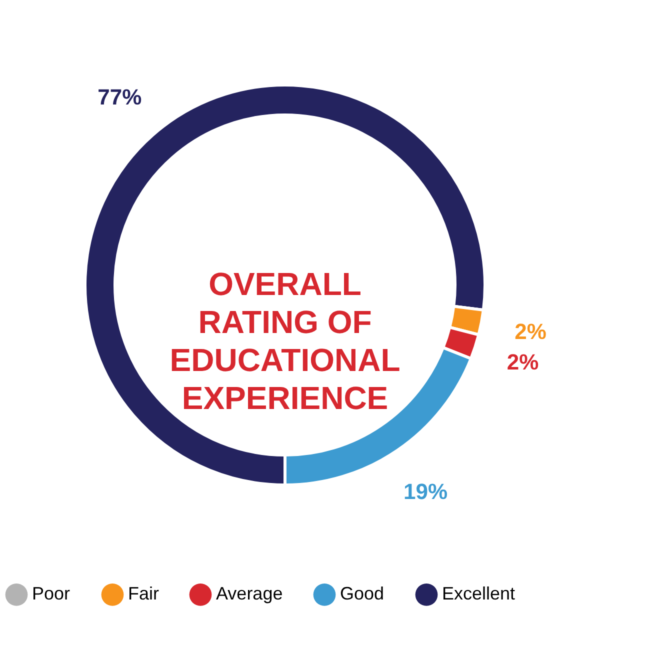  What do you see at coordinates (479, 594) in the screenshot?
I see `legend-label: Excellent` at bounding box center [479, 594].